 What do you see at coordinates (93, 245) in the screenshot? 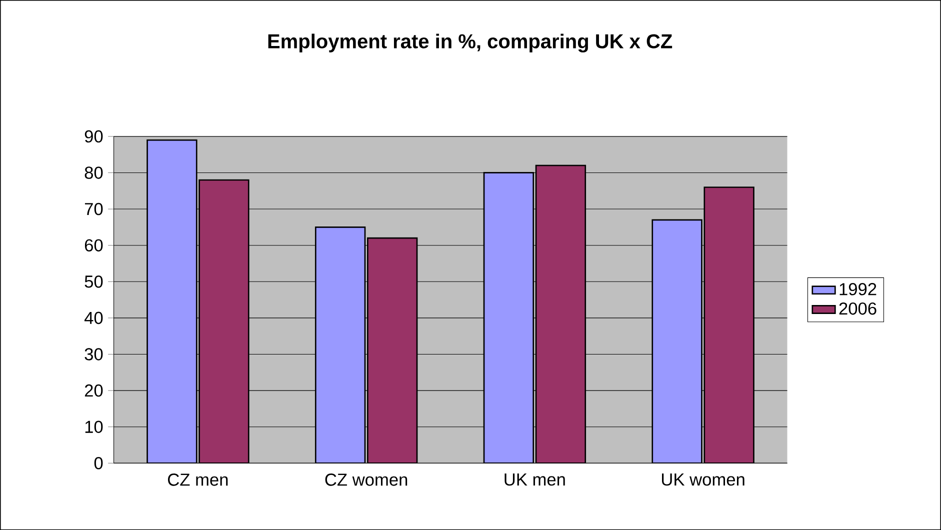
I see `y-tick-label: 60` at bounding box center [93, 245].